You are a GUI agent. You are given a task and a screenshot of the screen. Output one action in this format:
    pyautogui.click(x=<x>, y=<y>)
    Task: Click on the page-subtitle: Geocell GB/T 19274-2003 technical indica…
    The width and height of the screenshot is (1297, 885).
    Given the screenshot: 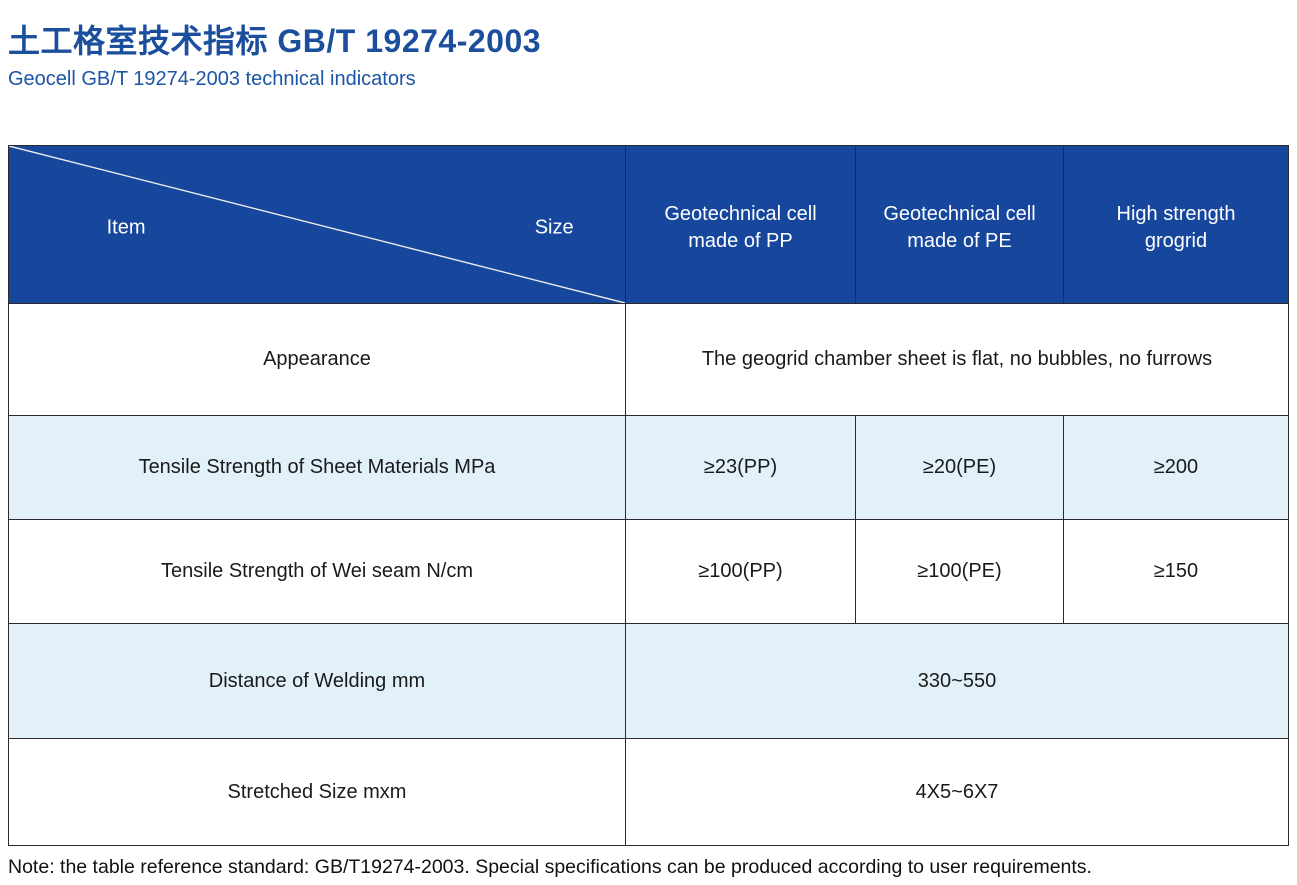 What is the action you would take?
    pyautogui.click(x=212, y=79)
    